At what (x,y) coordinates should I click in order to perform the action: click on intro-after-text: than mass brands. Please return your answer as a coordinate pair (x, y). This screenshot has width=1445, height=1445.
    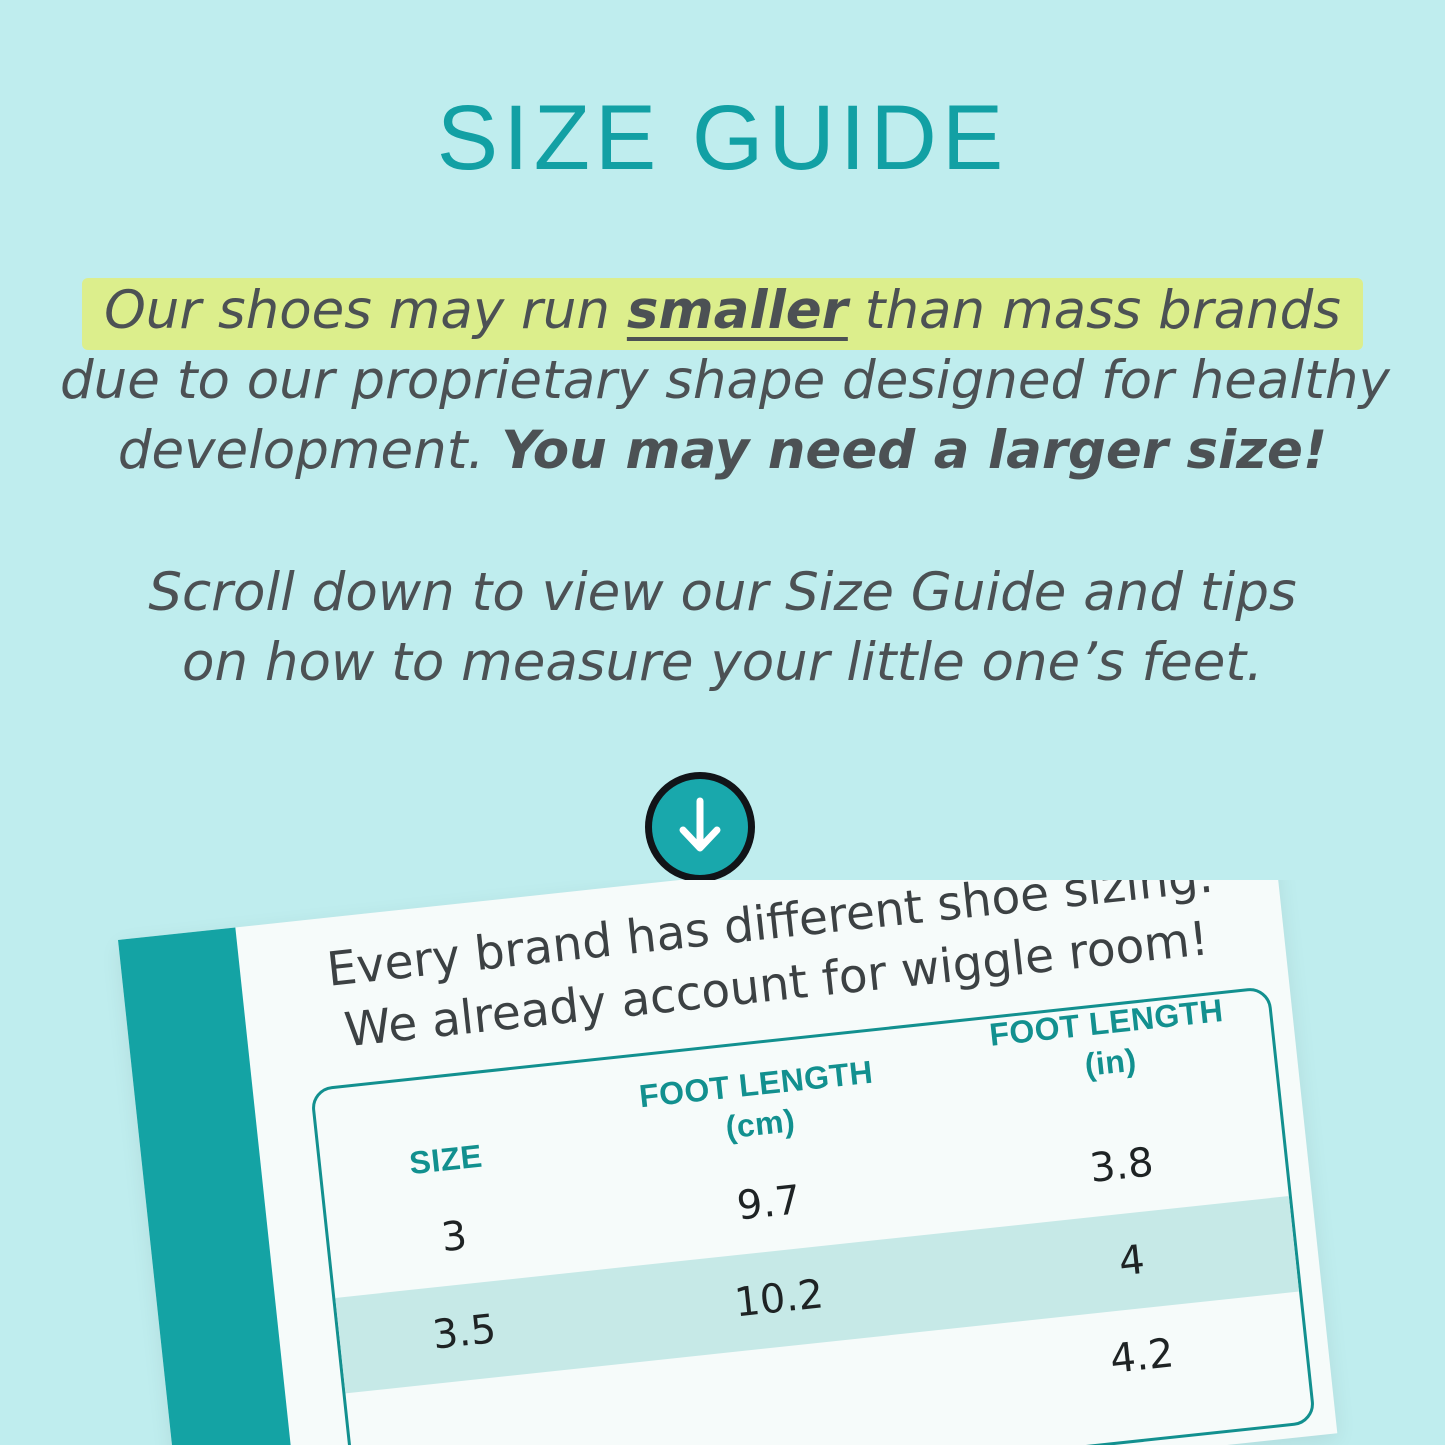
    Looking at the image, I should click on (1094, 310).